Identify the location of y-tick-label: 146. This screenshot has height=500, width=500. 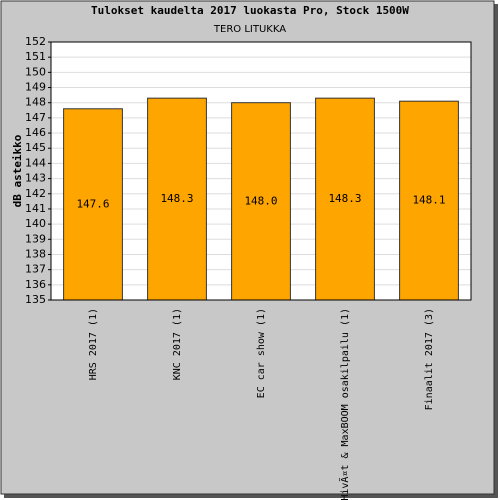
(35, 132).